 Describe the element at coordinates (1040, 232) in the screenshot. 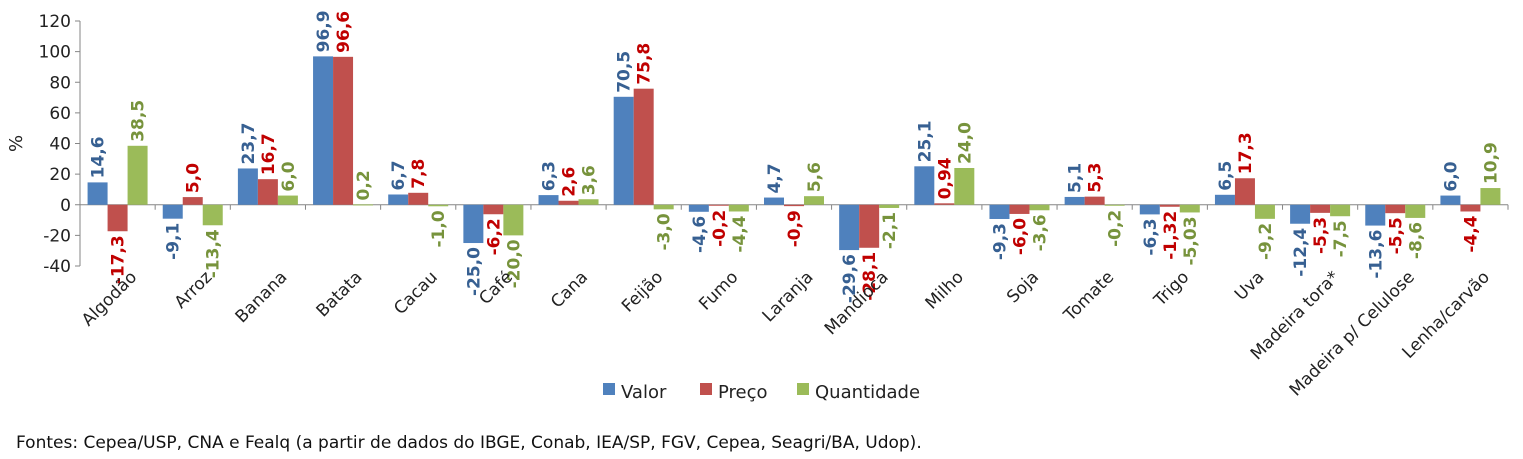

I see `data-label-quantidade: -3,6` at that location.